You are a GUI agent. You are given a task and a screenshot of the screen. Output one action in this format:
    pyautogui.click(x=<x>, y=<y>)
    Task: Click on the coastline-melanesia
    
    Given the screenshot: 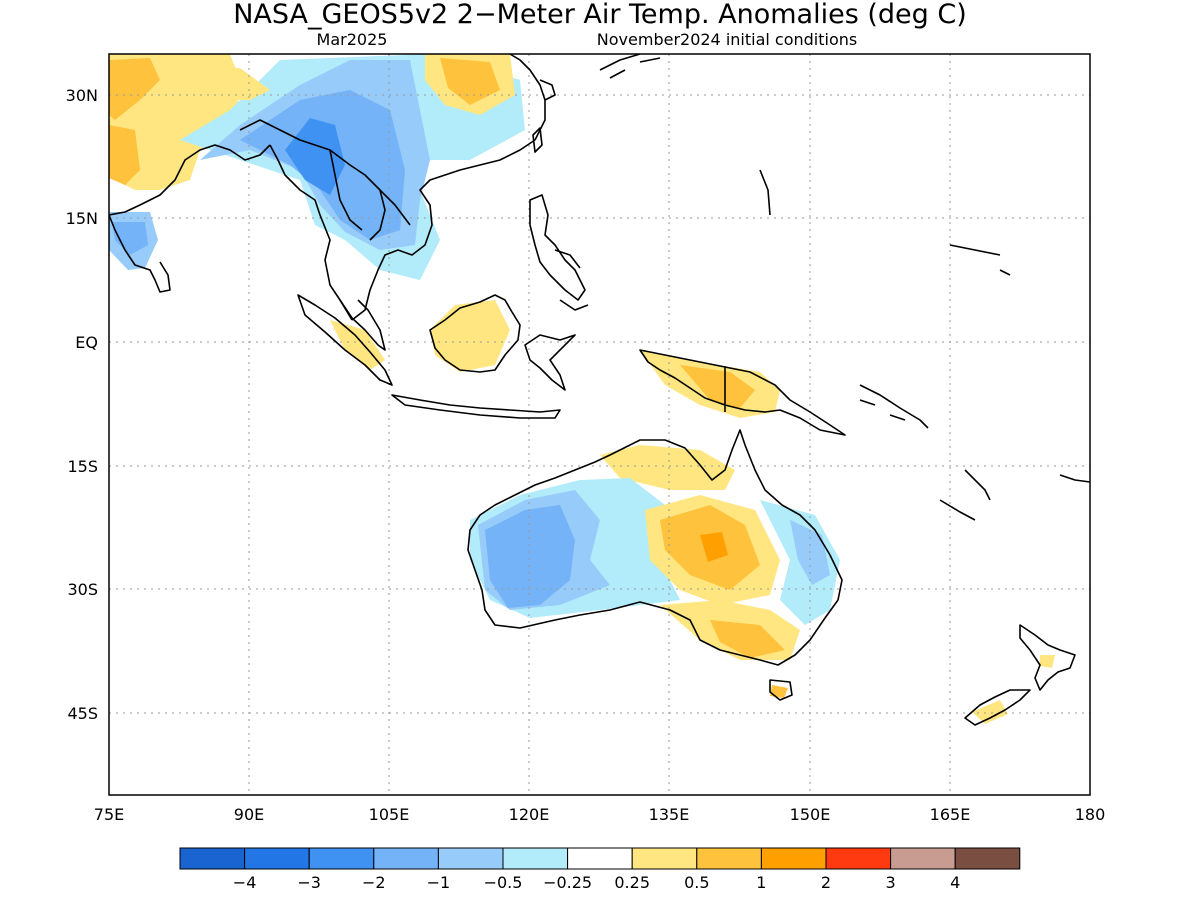 What is the action you would take?
    pyautogui.click(x=925, y=452)
    